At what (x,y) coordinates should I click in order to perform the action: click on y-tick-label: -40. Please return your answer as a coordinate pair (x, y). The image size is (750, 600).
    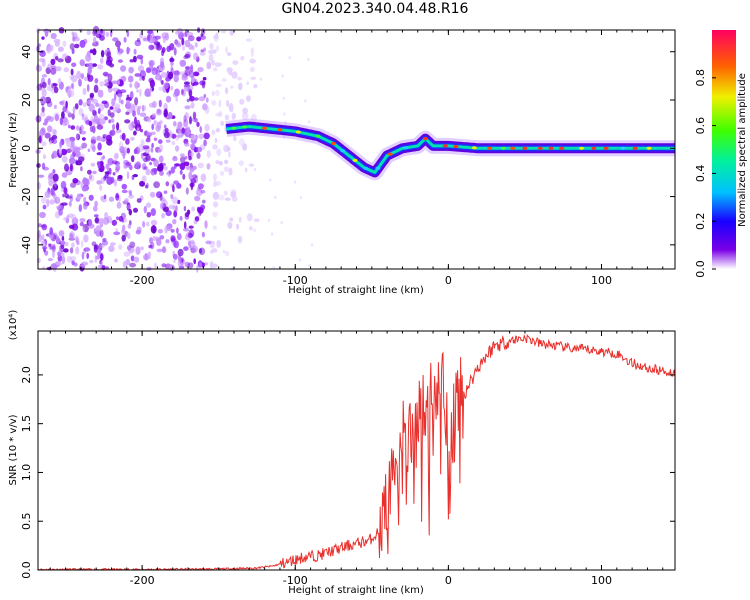
    Looking at the image, I should click on (26, 245).